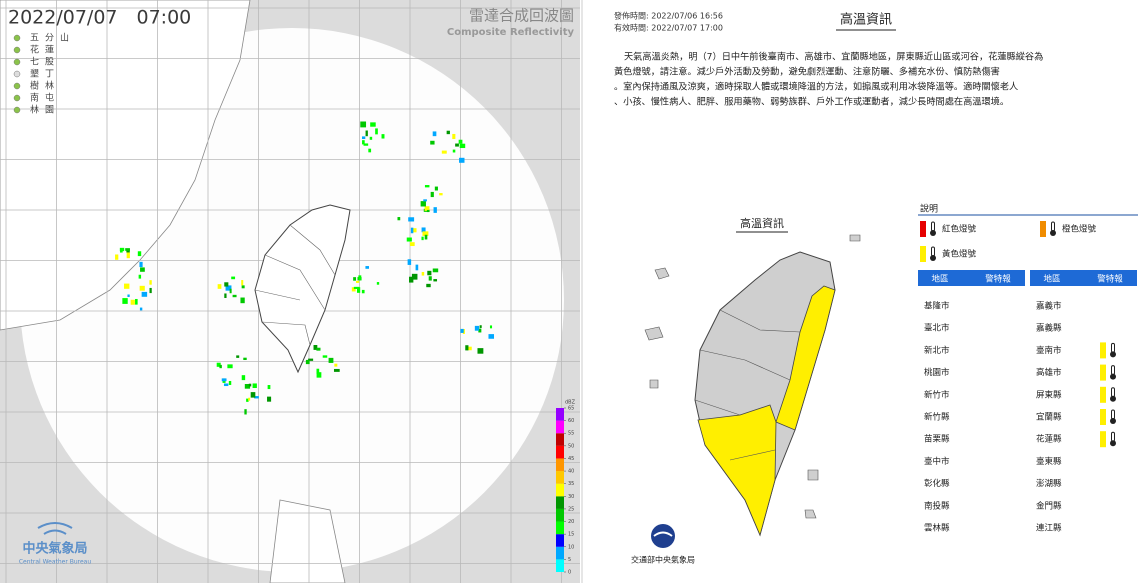 The width and height of the screenshot is (1140, 583). What do you see at coordinates (762, 223) in the screenshot?
I see `map-title: 高溫資訊` at bounding box center [762, 223].